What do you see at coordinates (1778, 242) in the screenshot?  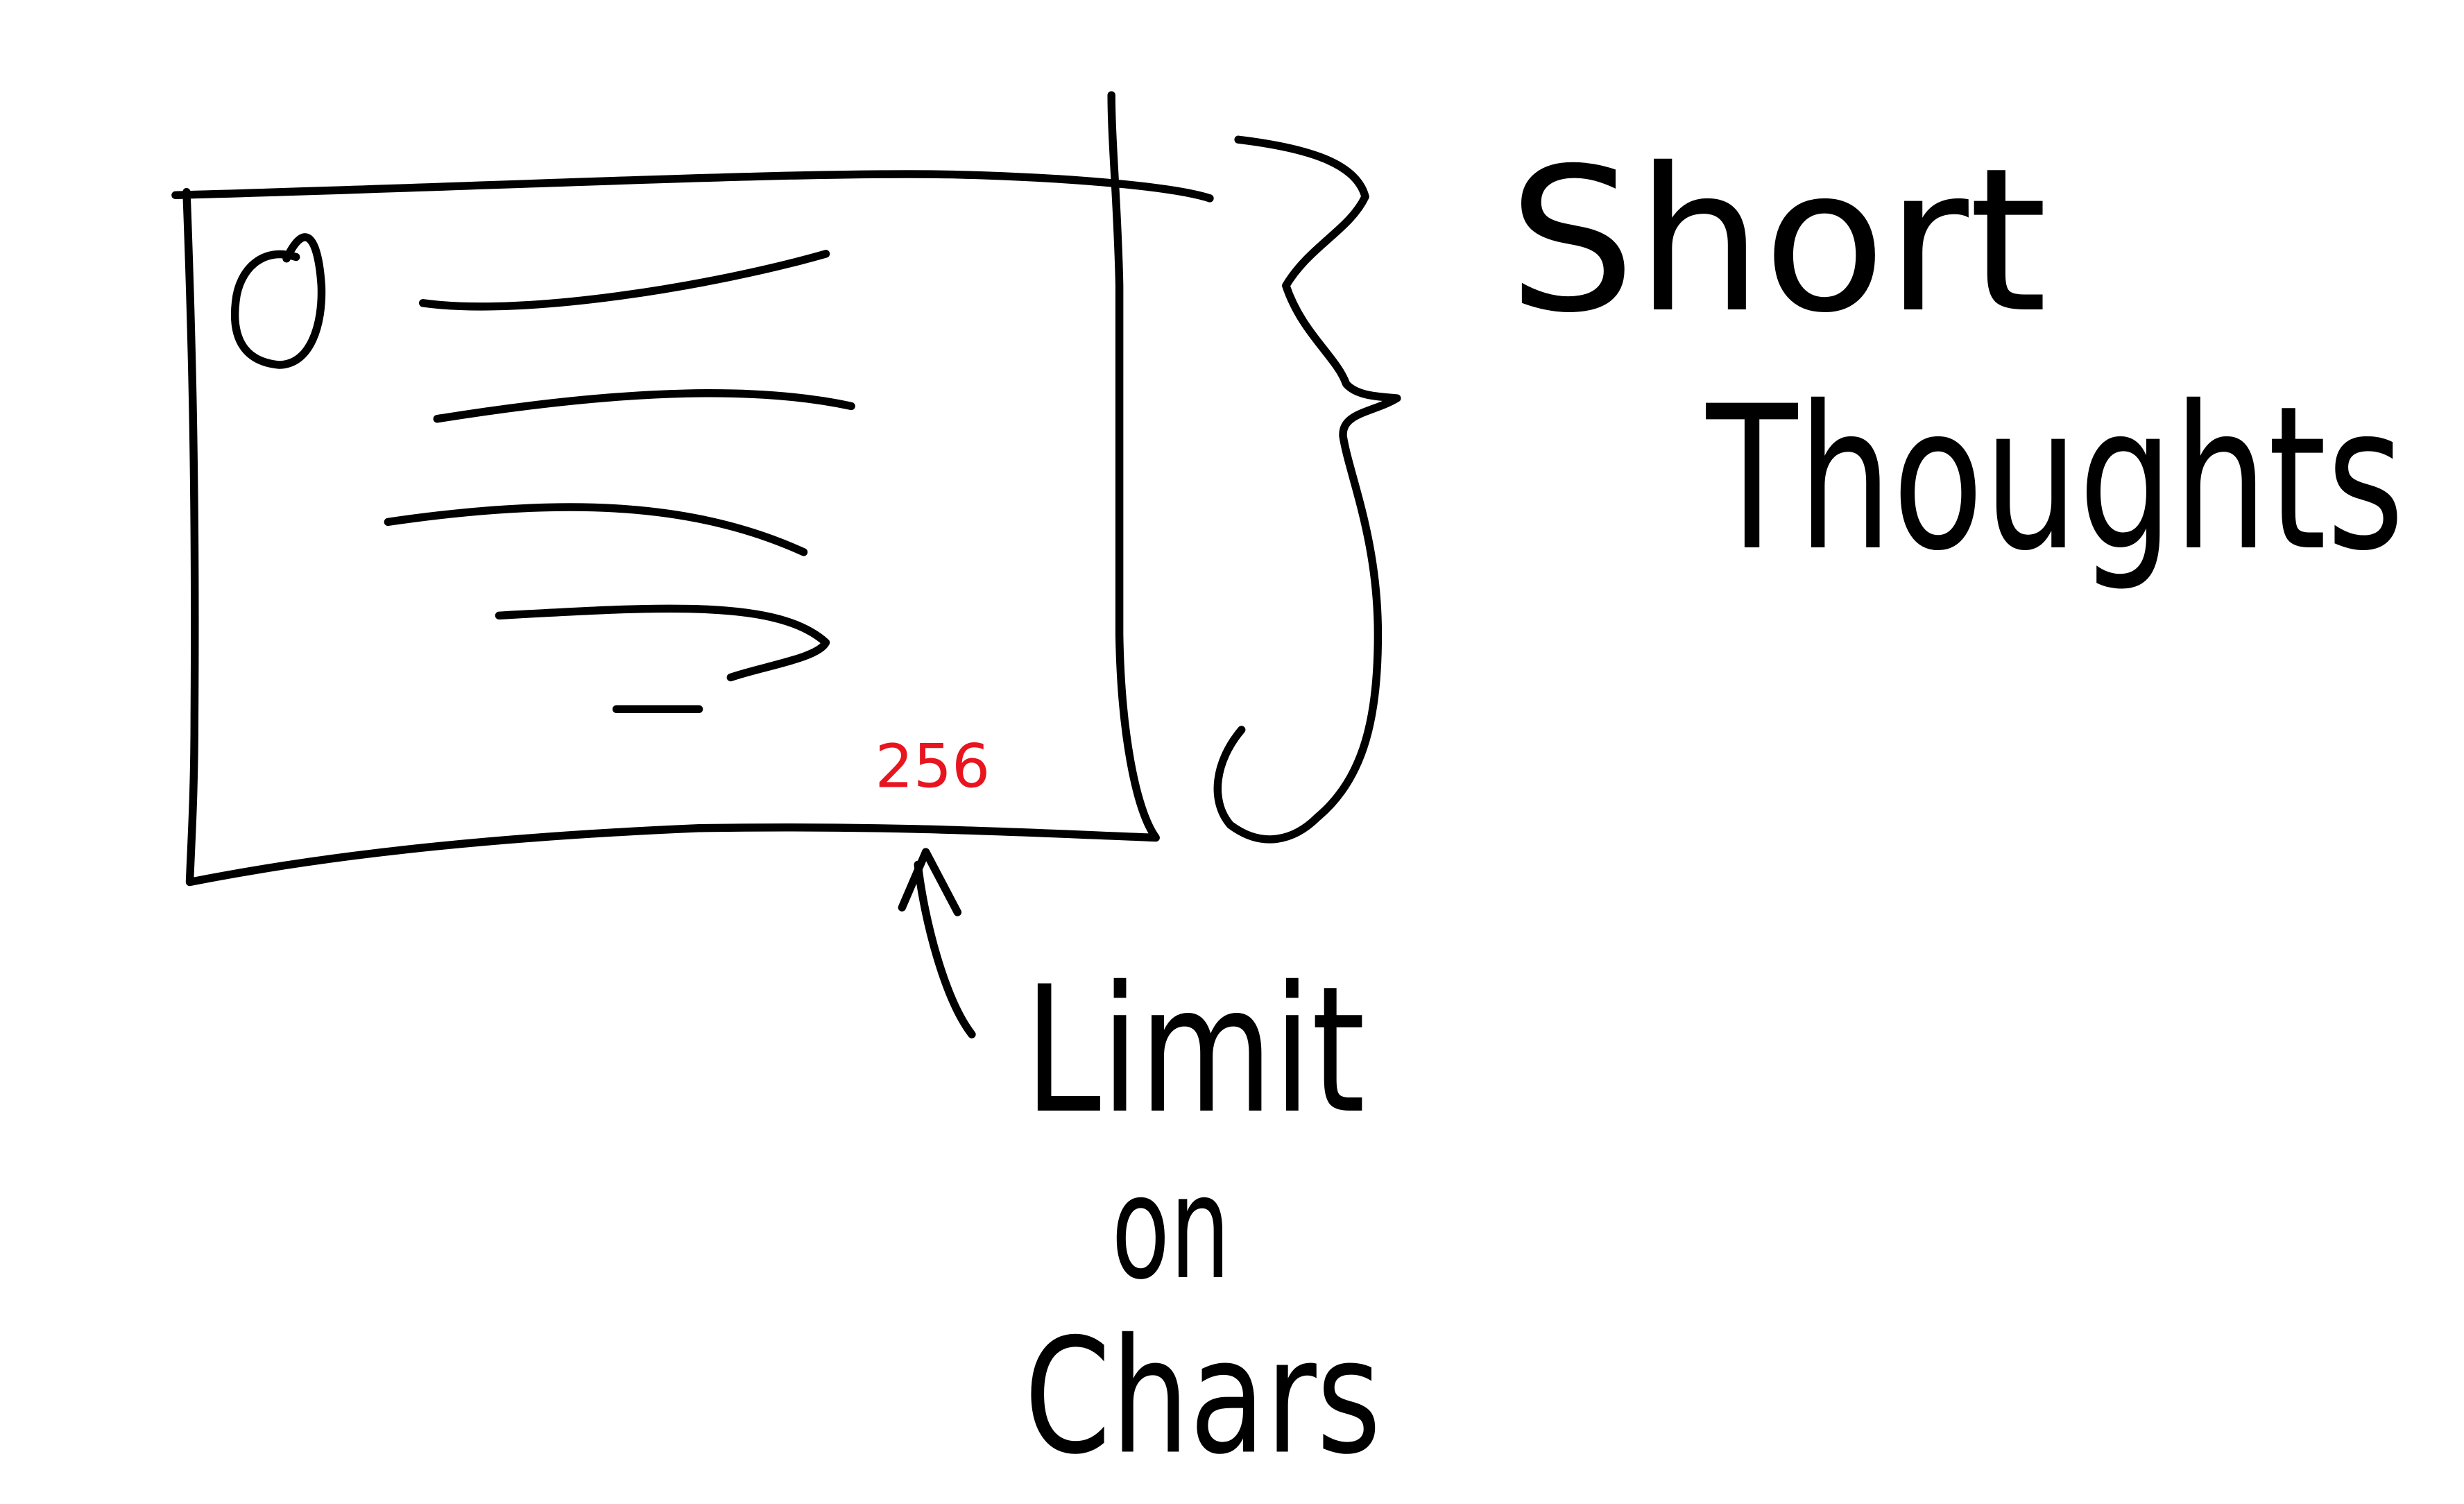 I see `title-line: Short` at bounding box center [1778, 242].